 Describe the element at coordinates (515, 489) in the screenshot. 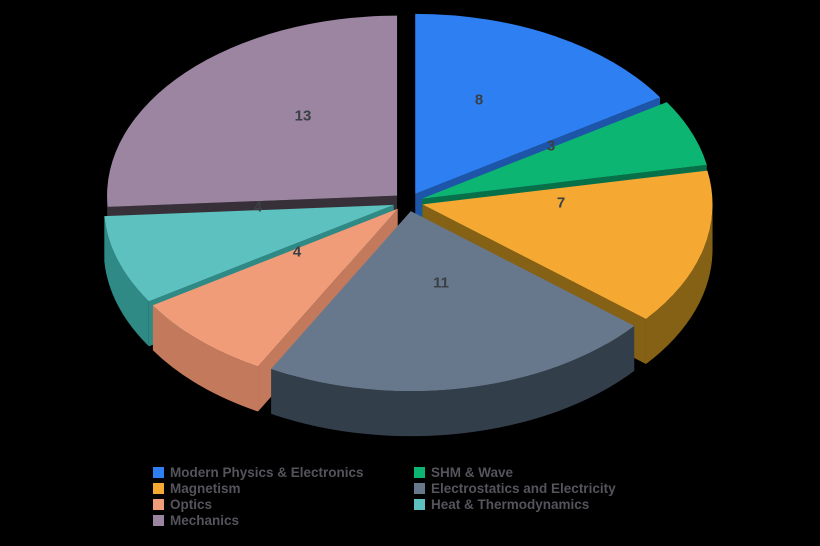

I see `legend-item-electrostatics-and-electricity: Electrostatics and Electricity` at that location.